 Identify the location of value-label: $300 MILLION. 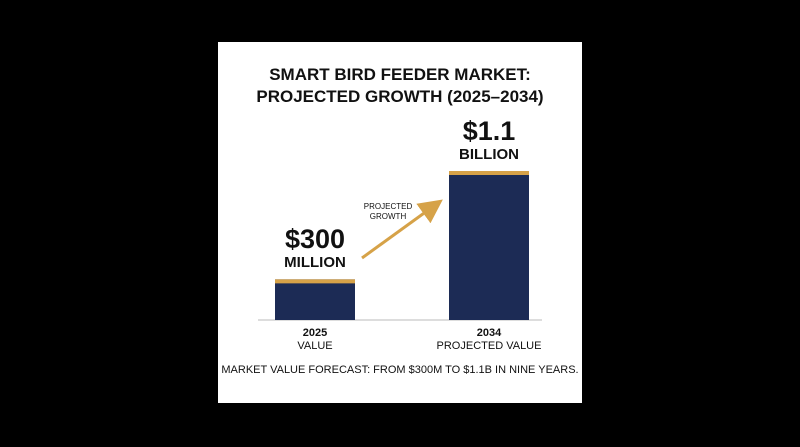
(315, 248).